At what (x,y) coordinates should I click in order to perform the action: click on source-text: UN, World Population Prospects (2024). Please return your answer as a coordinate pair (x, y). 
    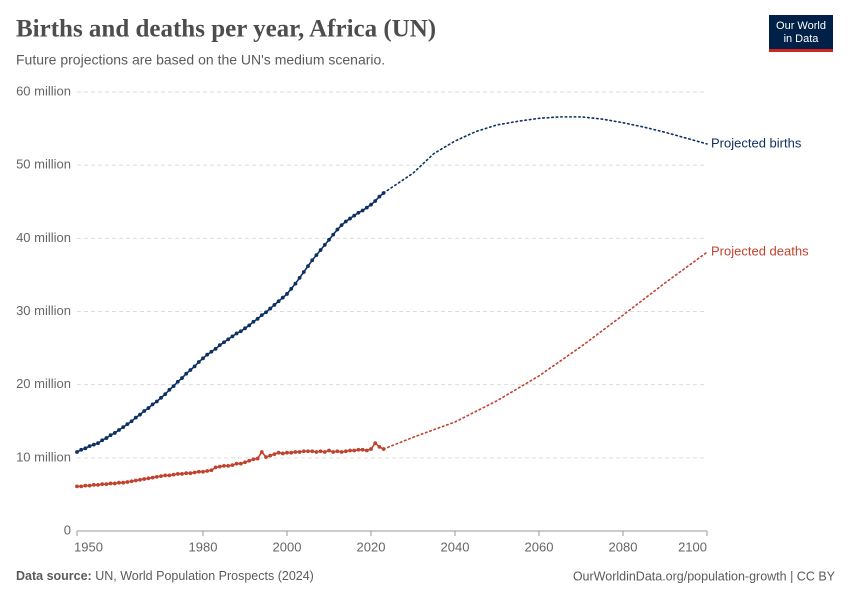
    Looking at the image, I should click on (204, 576).